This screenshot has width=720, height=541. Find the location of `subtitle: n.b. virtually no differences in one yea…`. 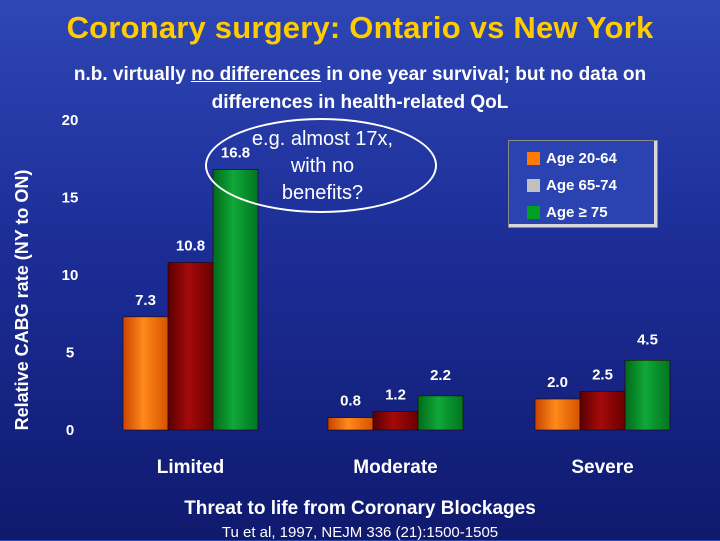

subtitle: n.b. virtually no differences in one yea… is located at coordinates (360, 89).